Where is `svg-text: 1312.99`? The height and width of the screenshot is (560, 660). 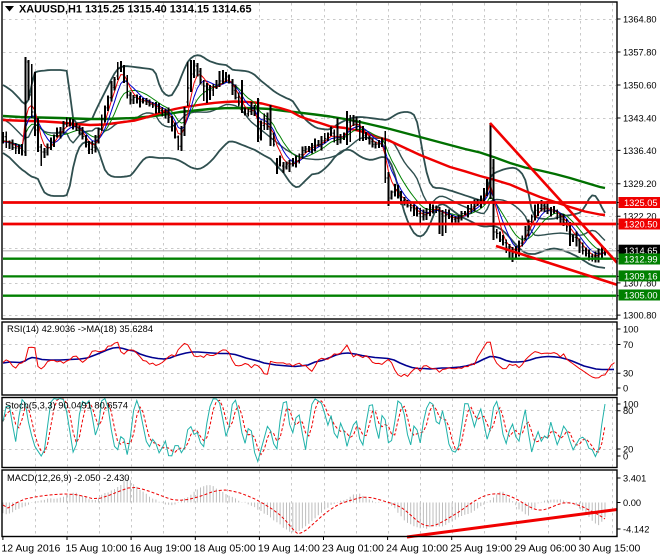
svg-text: 1312.99 is located at coordinates (641, 260).